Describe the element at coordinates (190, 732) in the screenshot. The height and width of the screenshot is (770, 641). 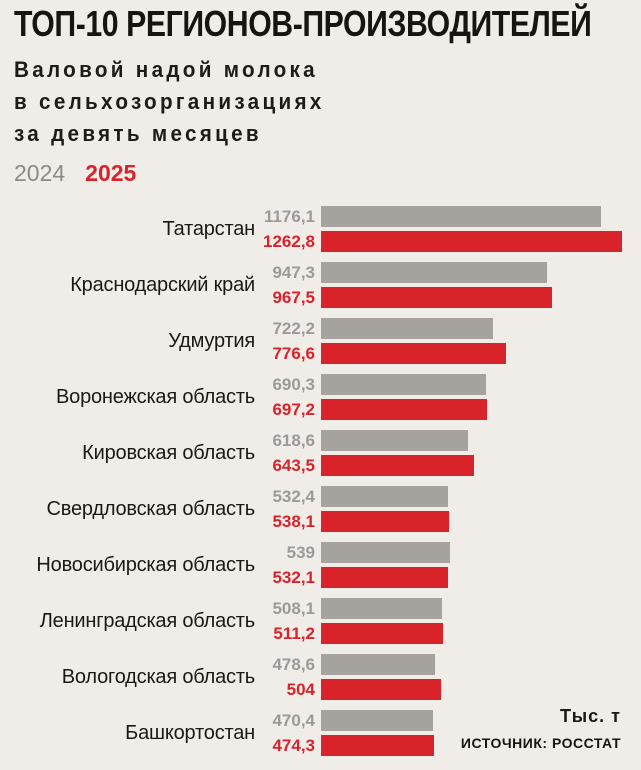
I see `region-label: Башкортостан` at that location.